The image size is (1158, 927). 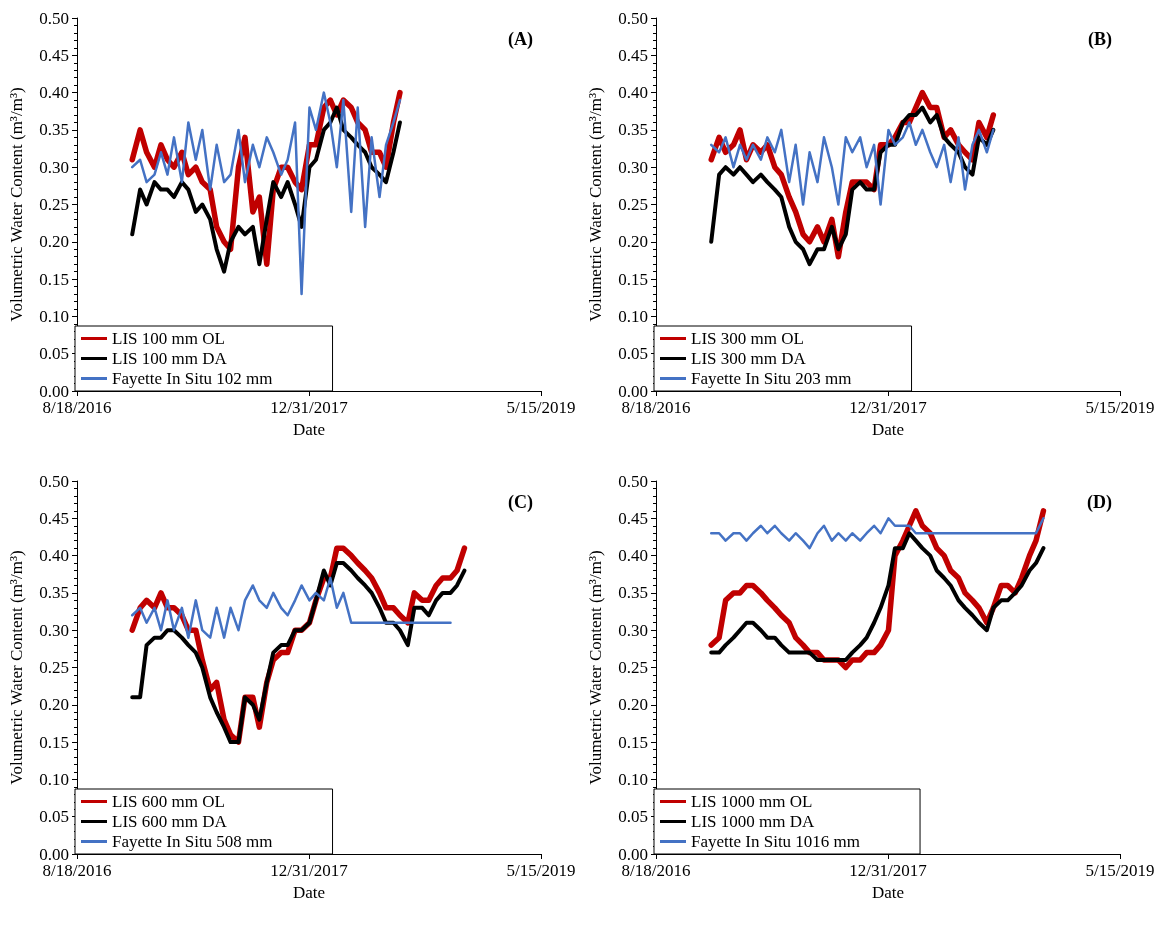 What do you see at coordinates (747, 338) in the screenshot?
I see `legend-label: LIS 300 mm OL` at bounding box center [747, 338].